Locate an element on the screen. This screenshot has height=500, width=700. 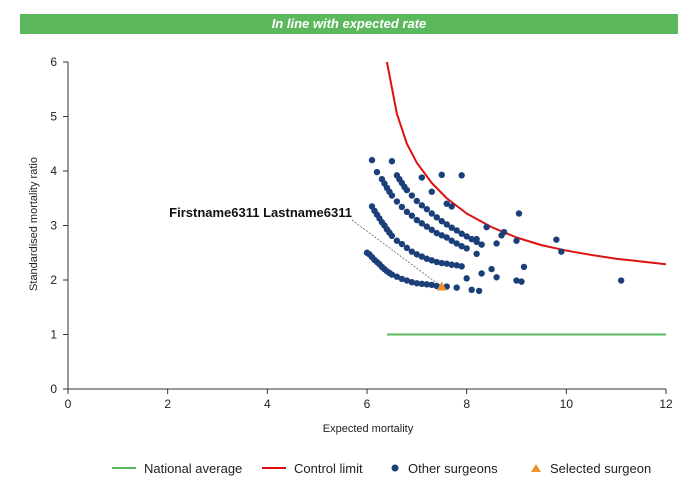
x-tick-label: 6 is located at coordinates (367, 404).